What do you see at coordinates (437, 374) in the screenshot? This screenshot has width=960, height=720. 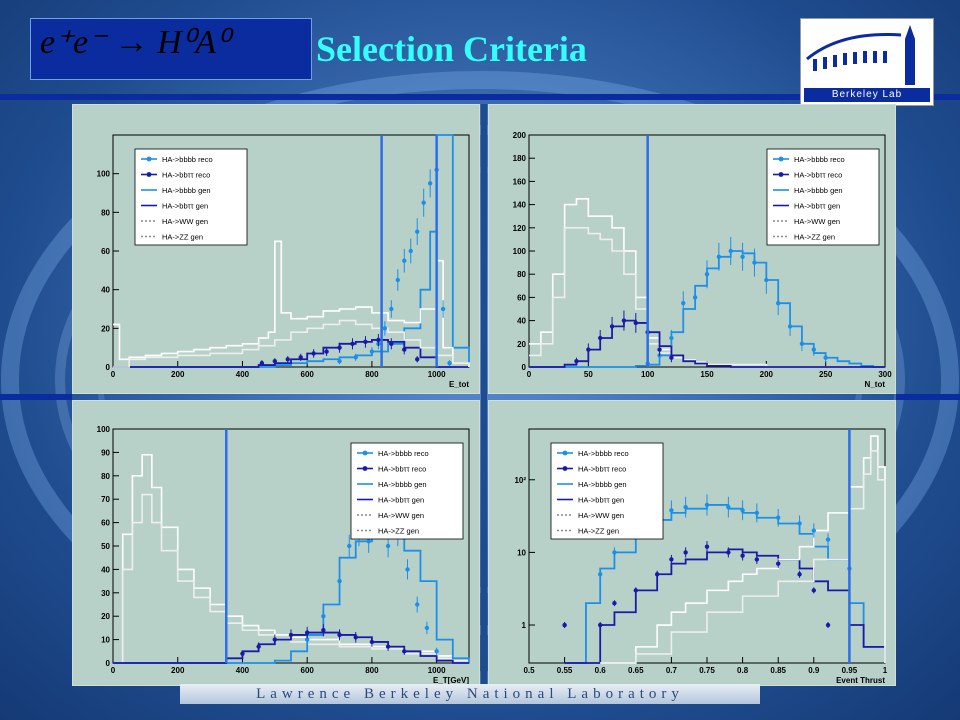 I see `x-tick-label: 1000` at bounding box center [437, 374].